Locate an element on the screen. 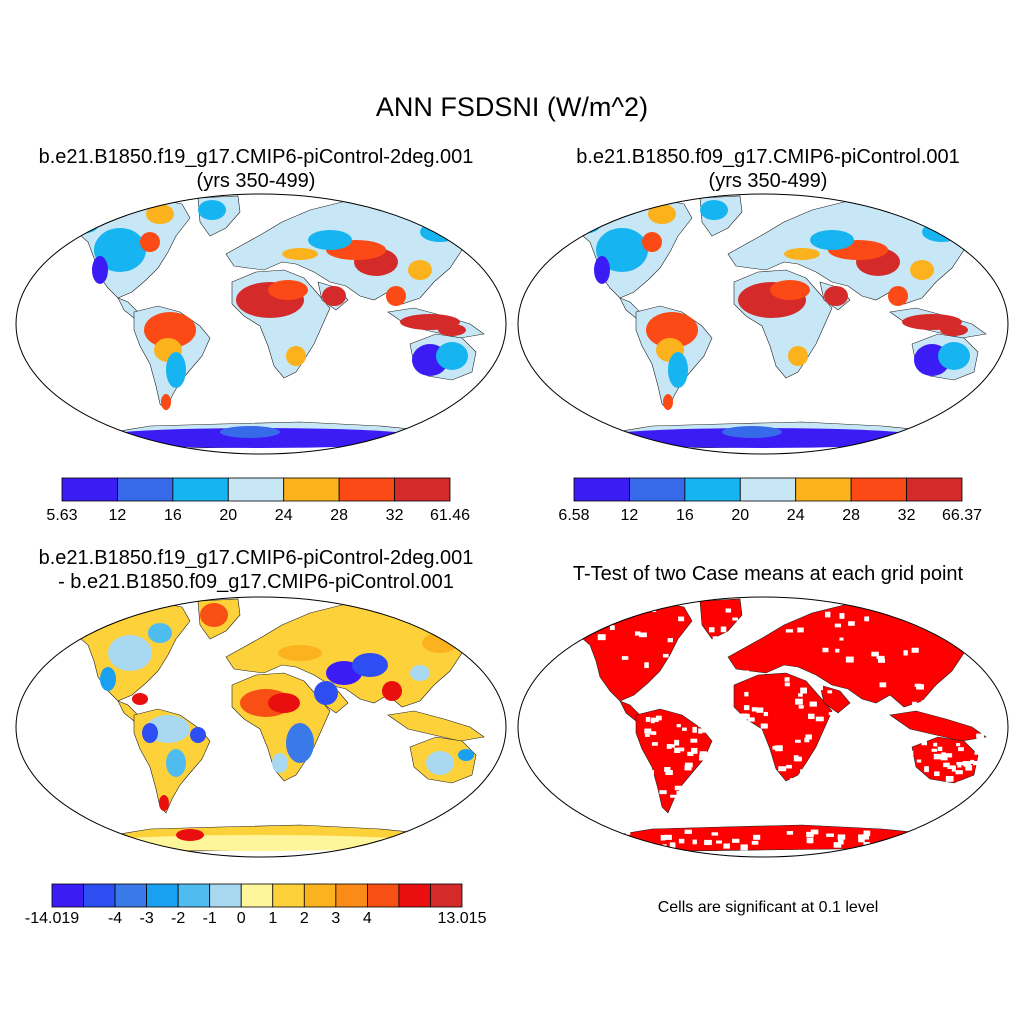 Image resolution: width=1024 pixels, height=1024 pixels. continent-africa is located at coordinates (783, 727).